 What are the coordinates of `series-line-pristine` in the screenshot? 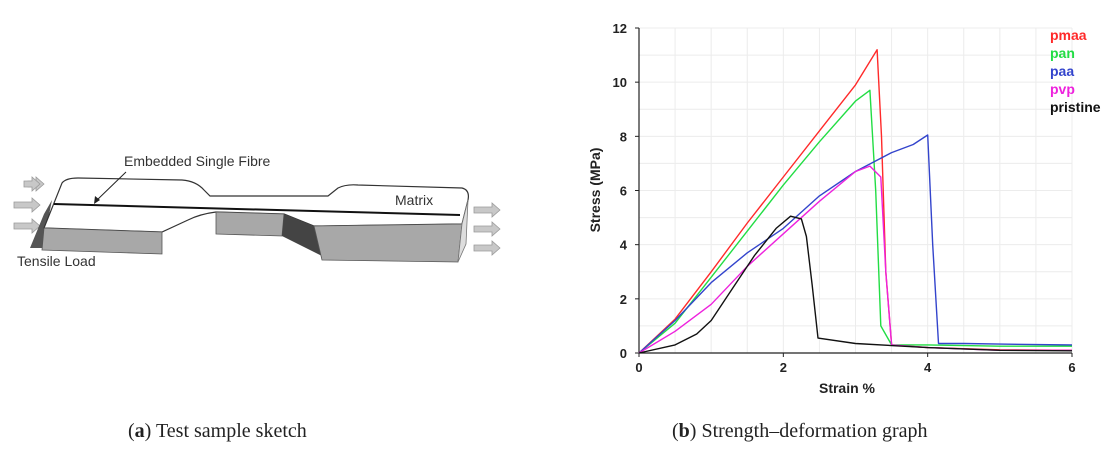 It's located at (855, 284).